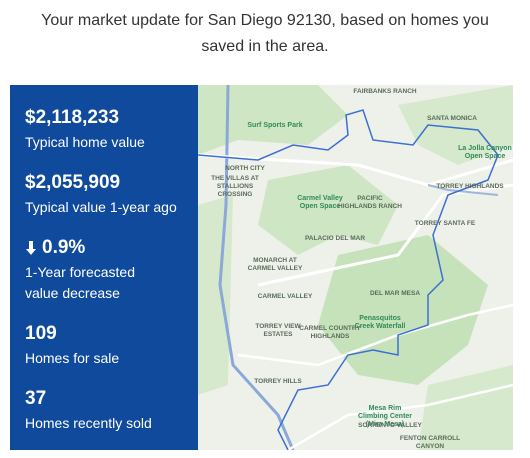 The image size is (530, 458). I want to click on map-label: Del Mar Mesa, so click(395, 293).